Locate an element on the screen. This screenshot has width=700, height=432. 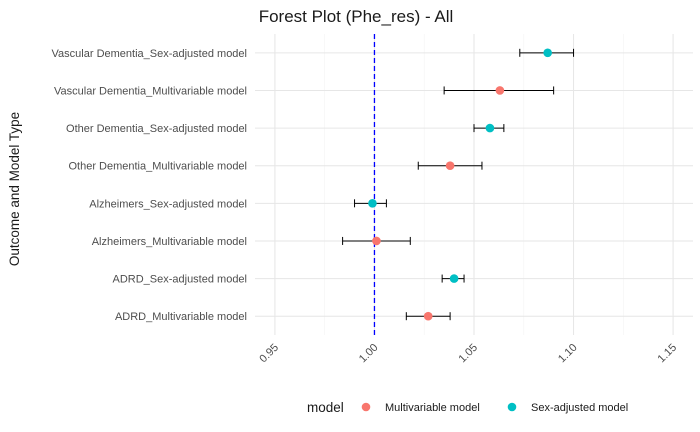
legend-title: model is located at coordinates (325, 407).